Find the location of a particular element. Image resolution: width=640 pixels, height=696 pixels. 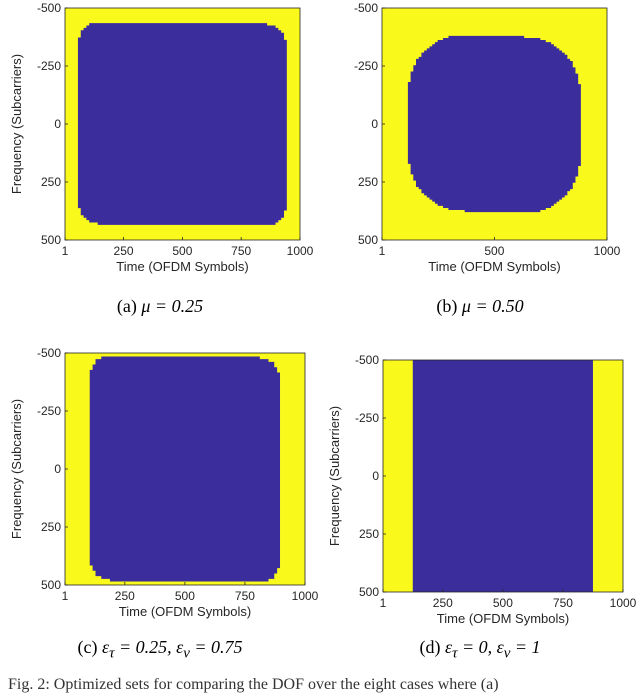

panel-a-y-tick-label: 500 is located at coordinates (51, 240).